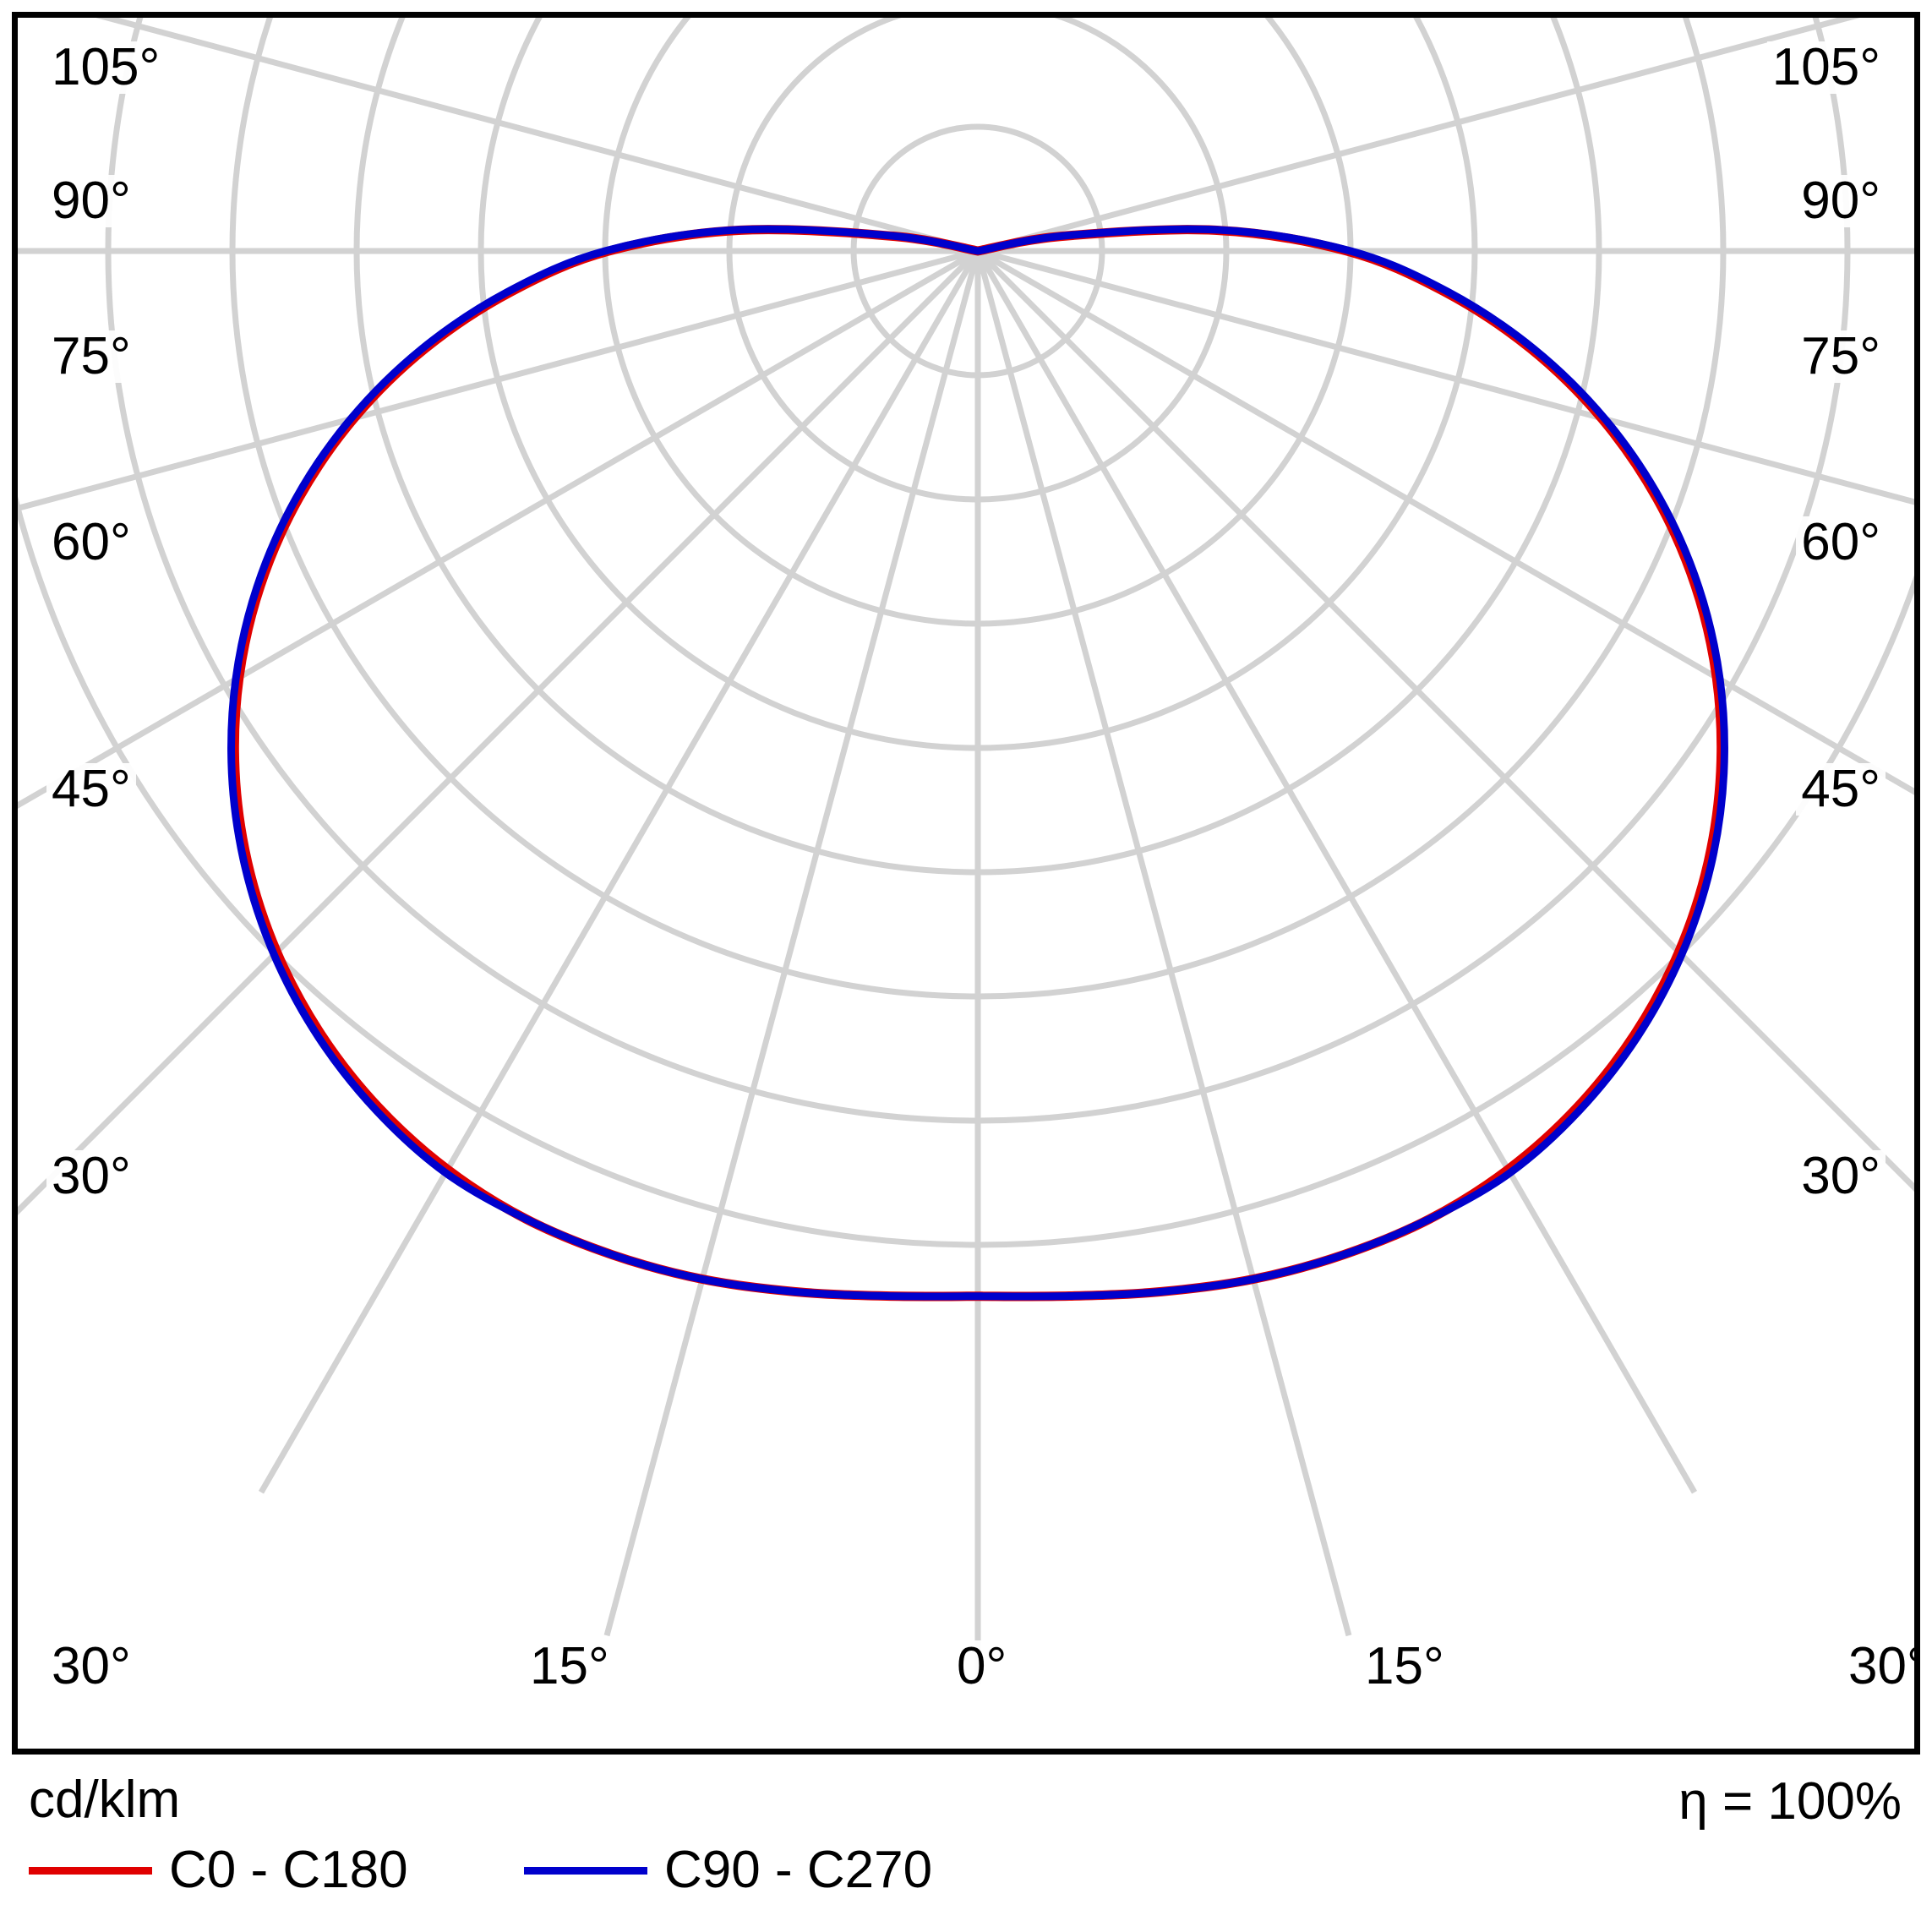 Image resolution: width=1932 pixels, height=1932 pixels. I want to click on angle-label-bottom-1: 15°, so click(569, 1666).